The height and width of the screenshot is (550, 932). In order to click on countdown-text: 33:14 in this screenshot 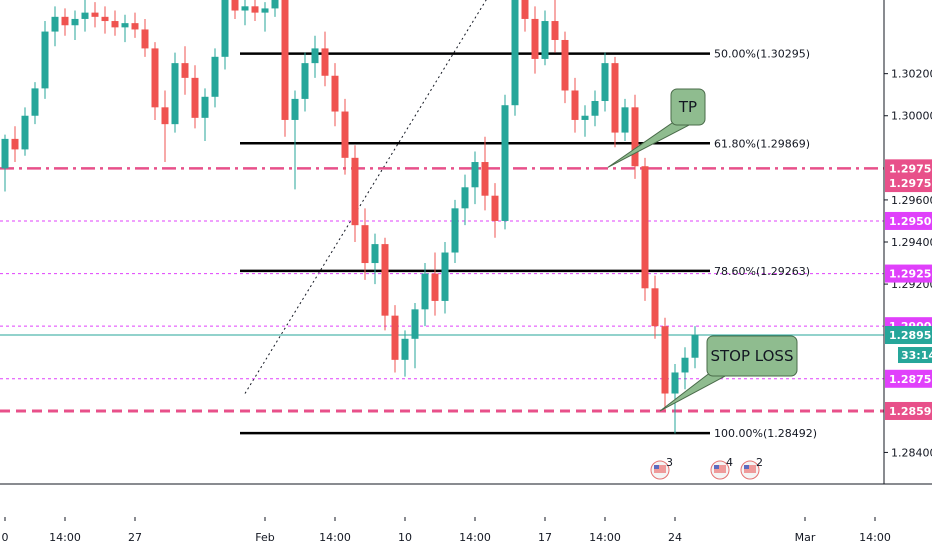, I will do `click(916, 355)`.